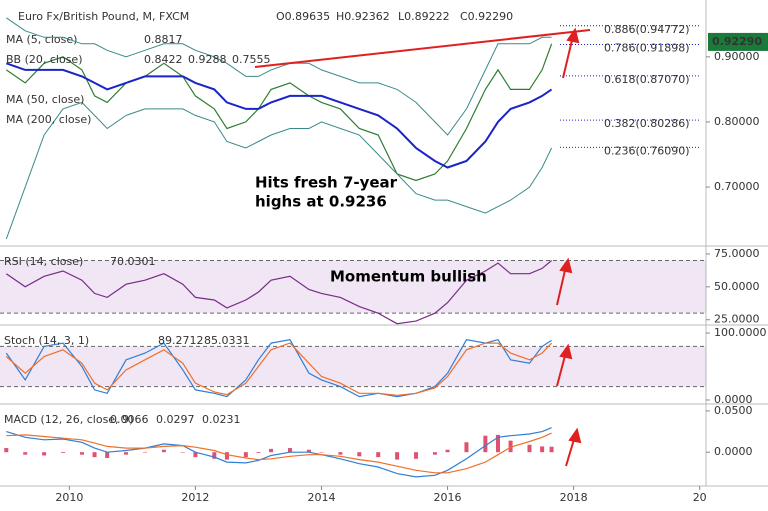 This screenshot has height=511, width=768. What do you see at coordinates (486, 16) in the screenshot?
I see `ohlc-value: C0.92290` at bounding box center [486, 16].